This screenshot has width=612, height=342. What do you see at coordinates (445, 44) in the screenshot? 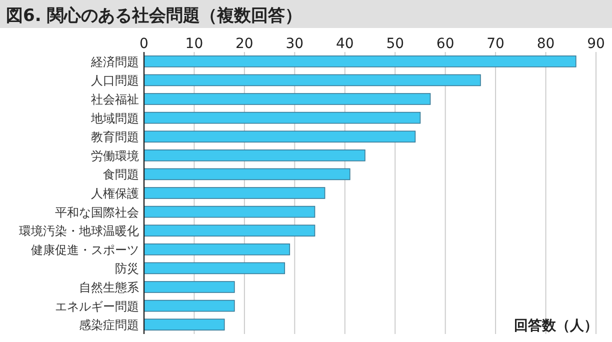
I see `x-tick-label: 60` at bounding box center [445, 44].